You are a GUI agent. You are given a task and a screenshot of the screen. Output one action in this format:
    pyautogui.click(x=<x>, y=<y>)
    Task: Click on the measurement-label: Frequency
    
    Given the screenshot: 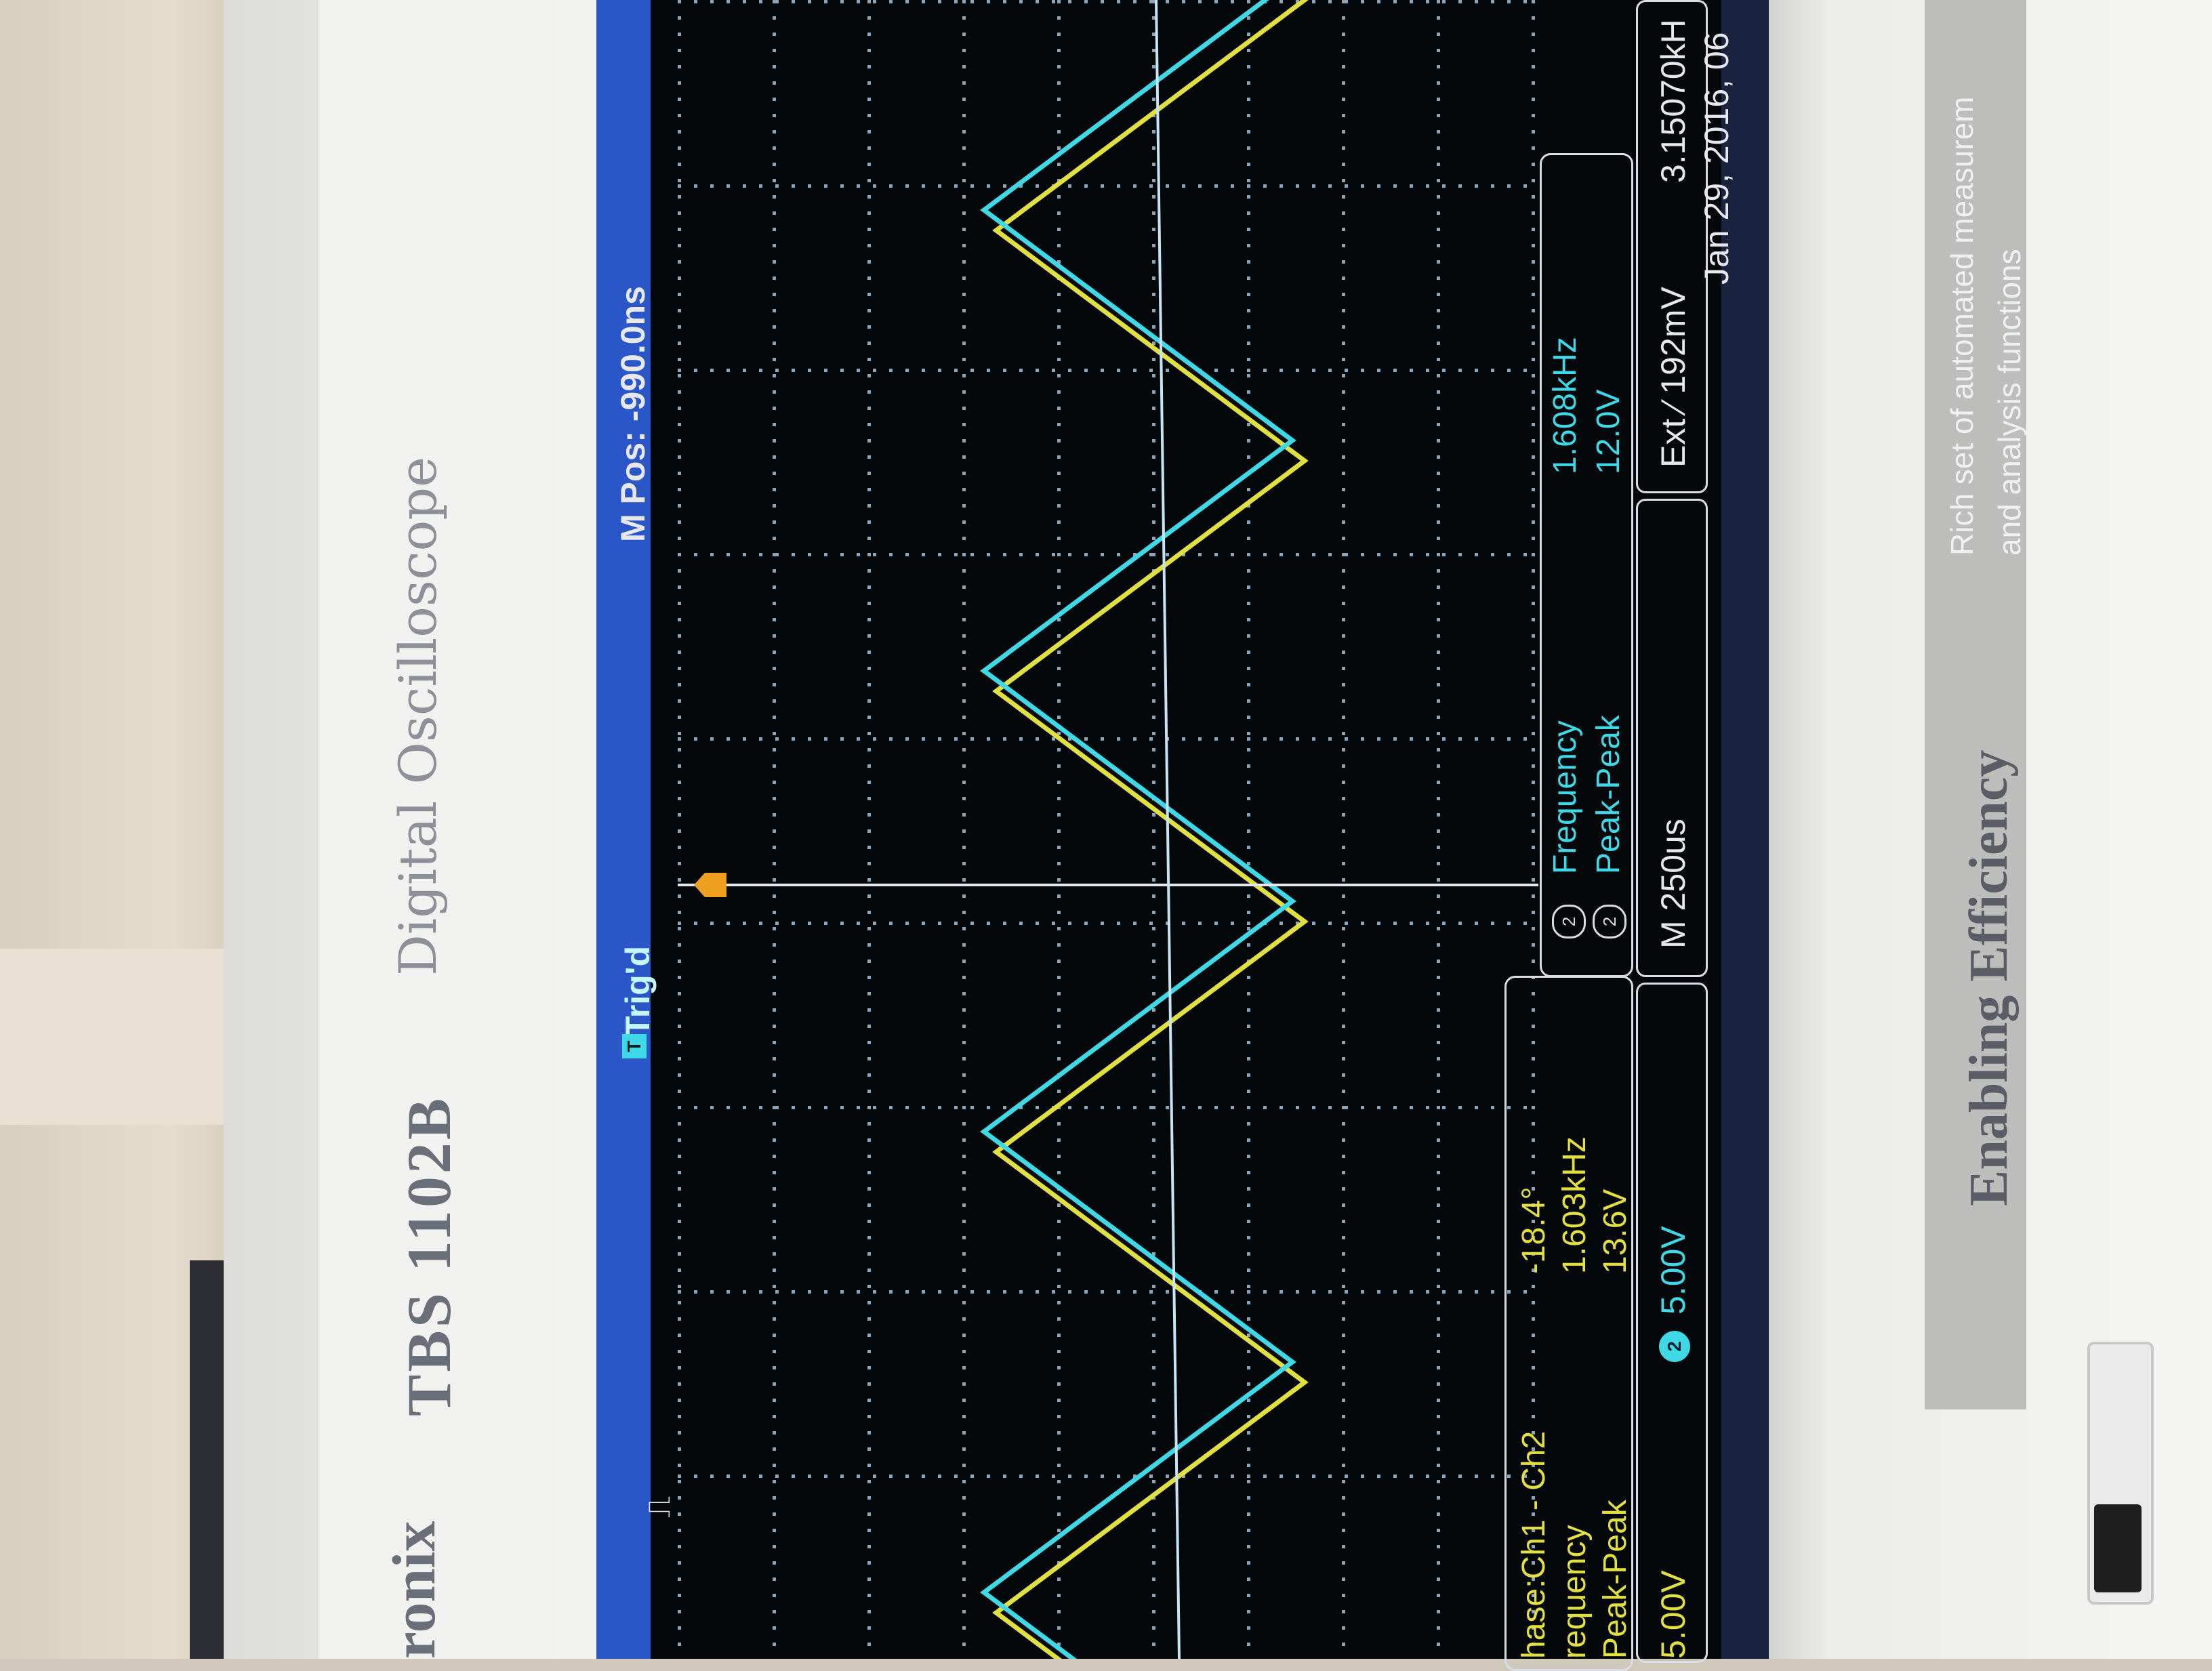 What is the action you would take?
    pyautogui.click(x=1565, y=797)
    